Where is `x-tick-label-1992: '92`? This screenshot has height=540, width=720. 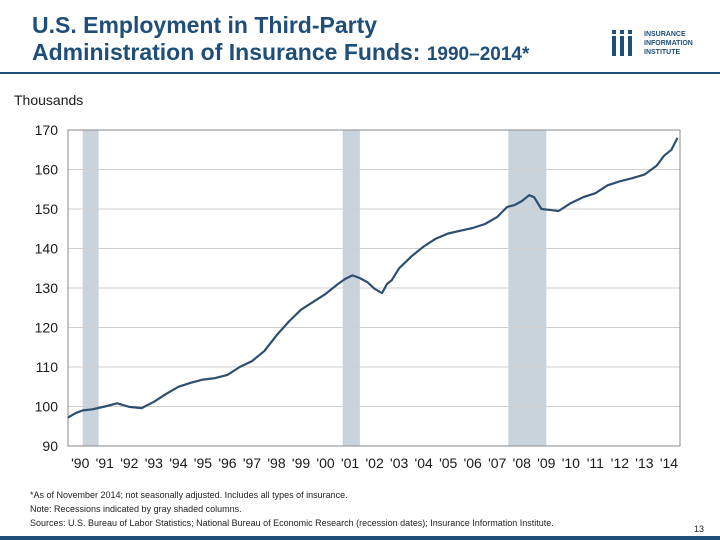 x-tick-label-1992: '92 is located at coordinates (129, 463).